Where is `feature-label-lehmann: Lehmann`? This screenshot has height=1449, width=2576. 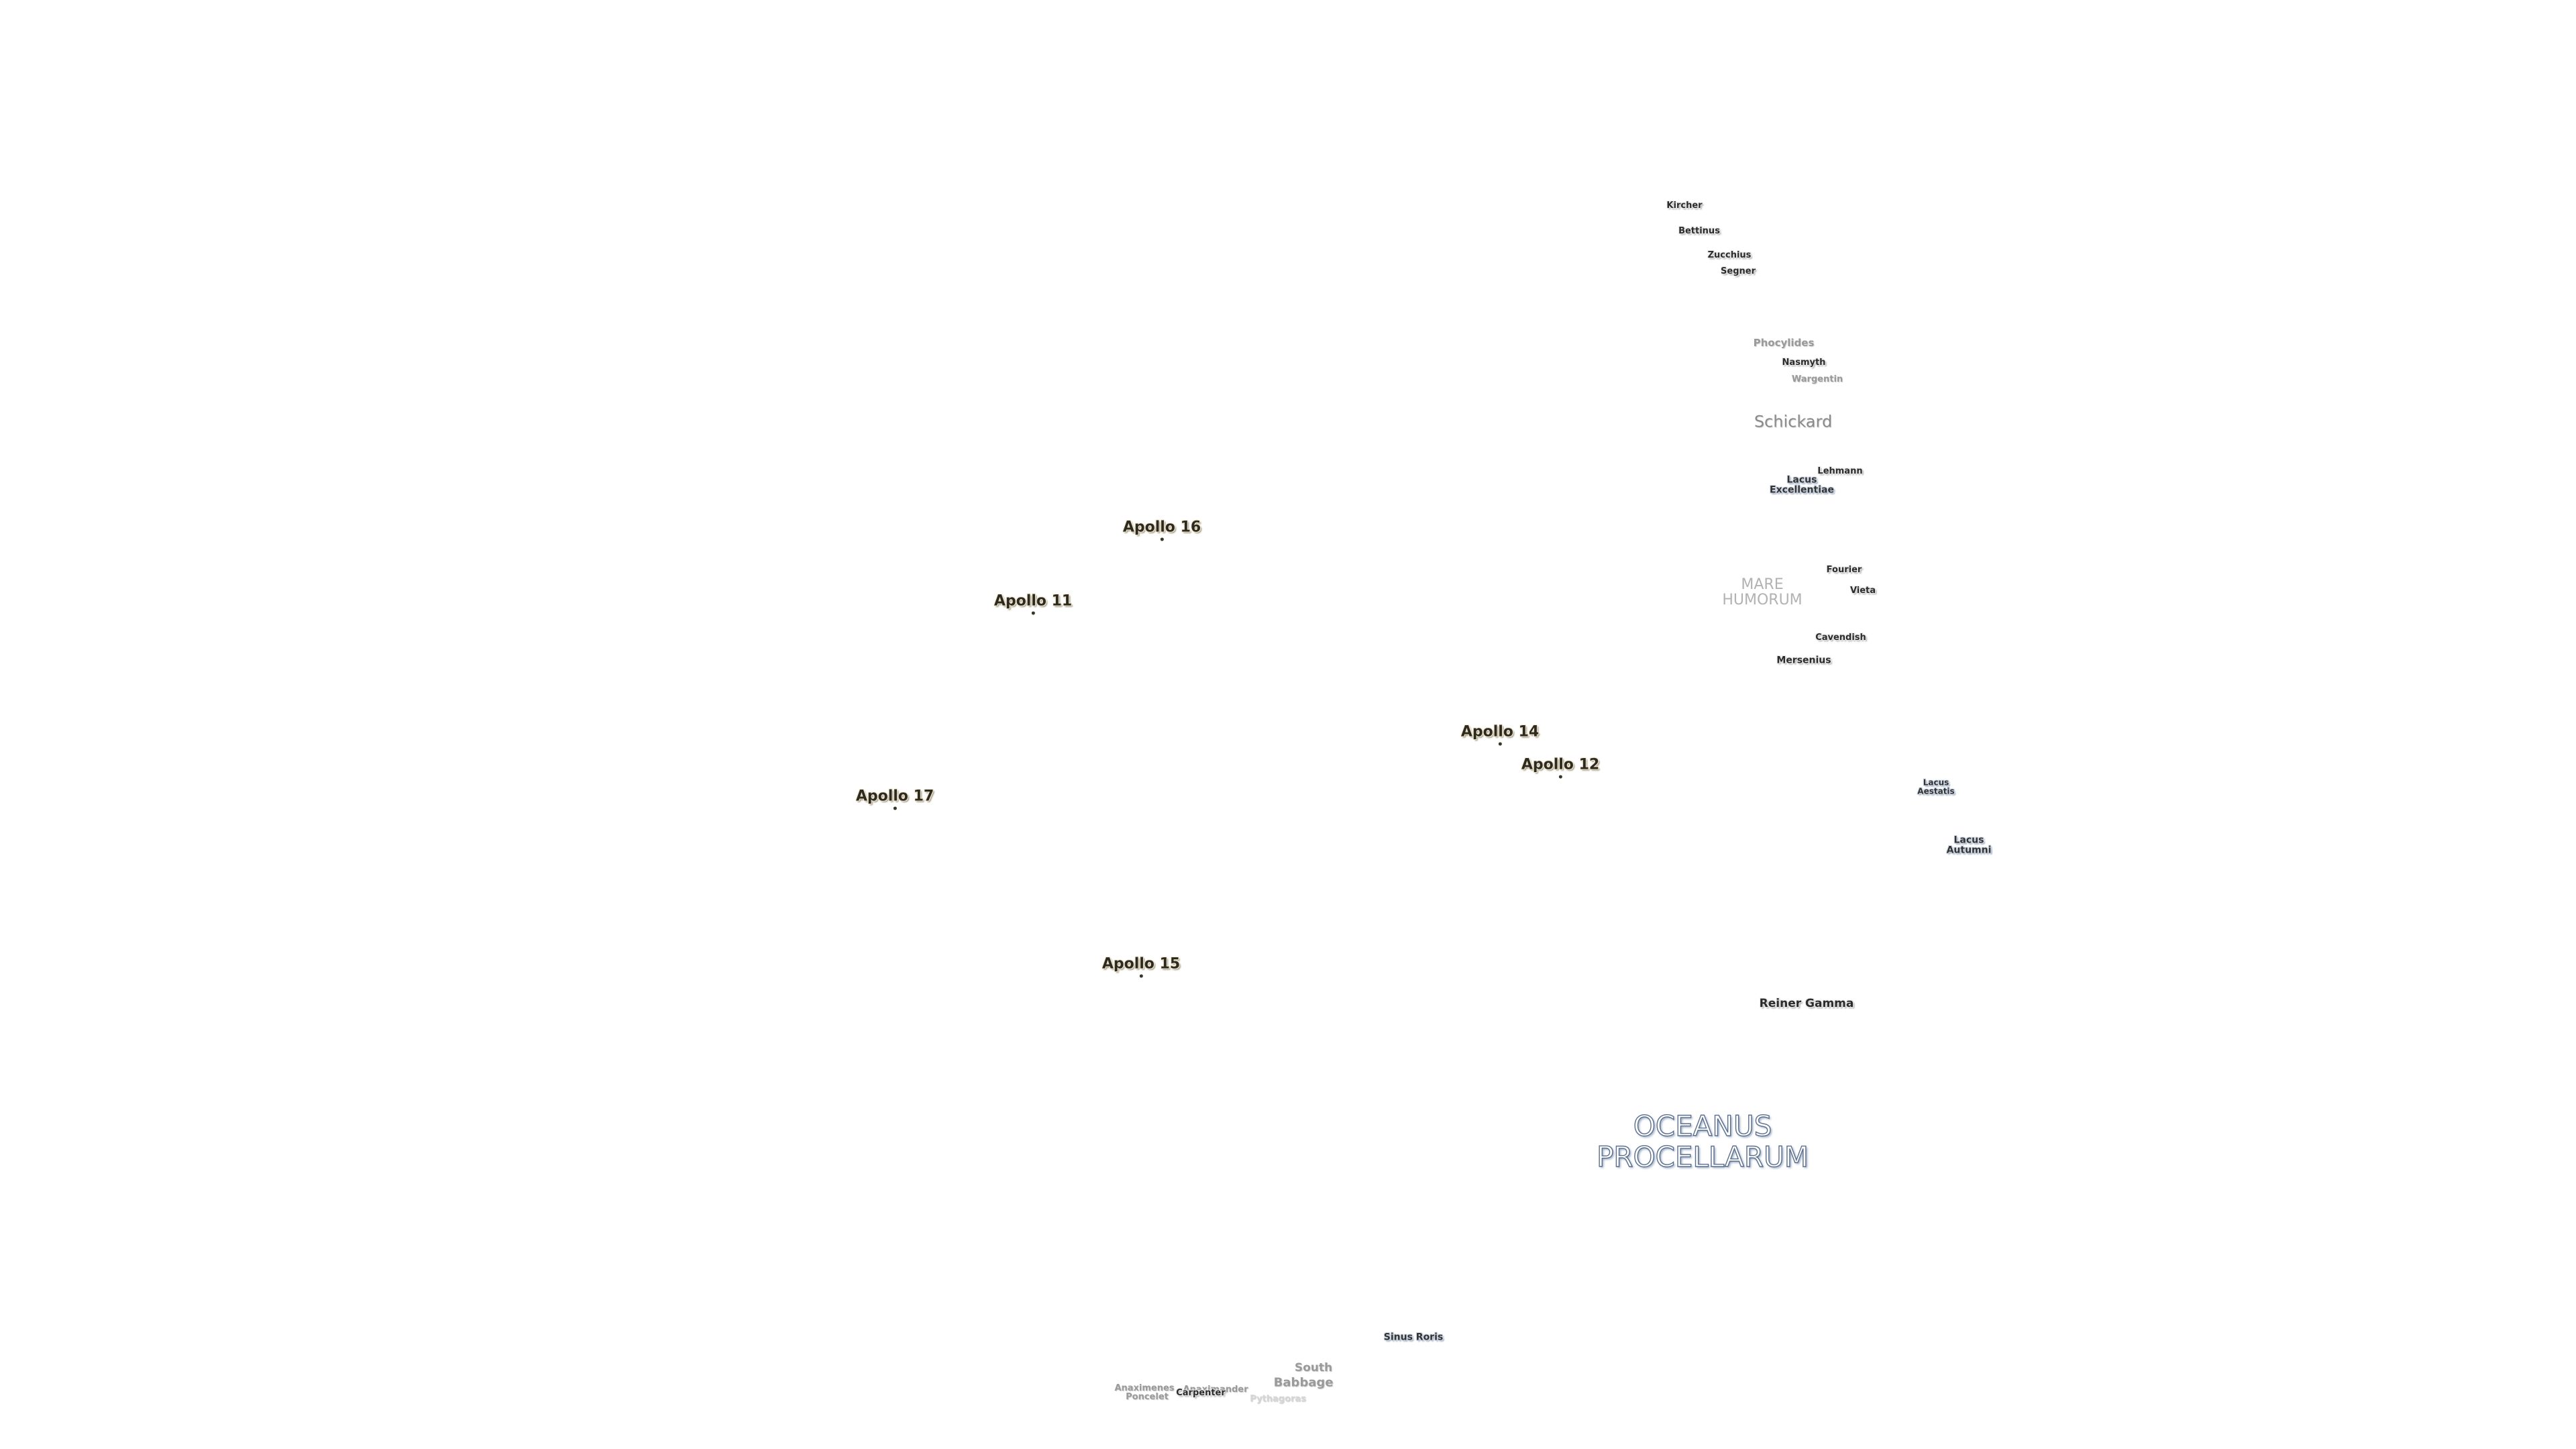
feature-label-lehmann: Lehmann is located at coordinates (1840, 471).